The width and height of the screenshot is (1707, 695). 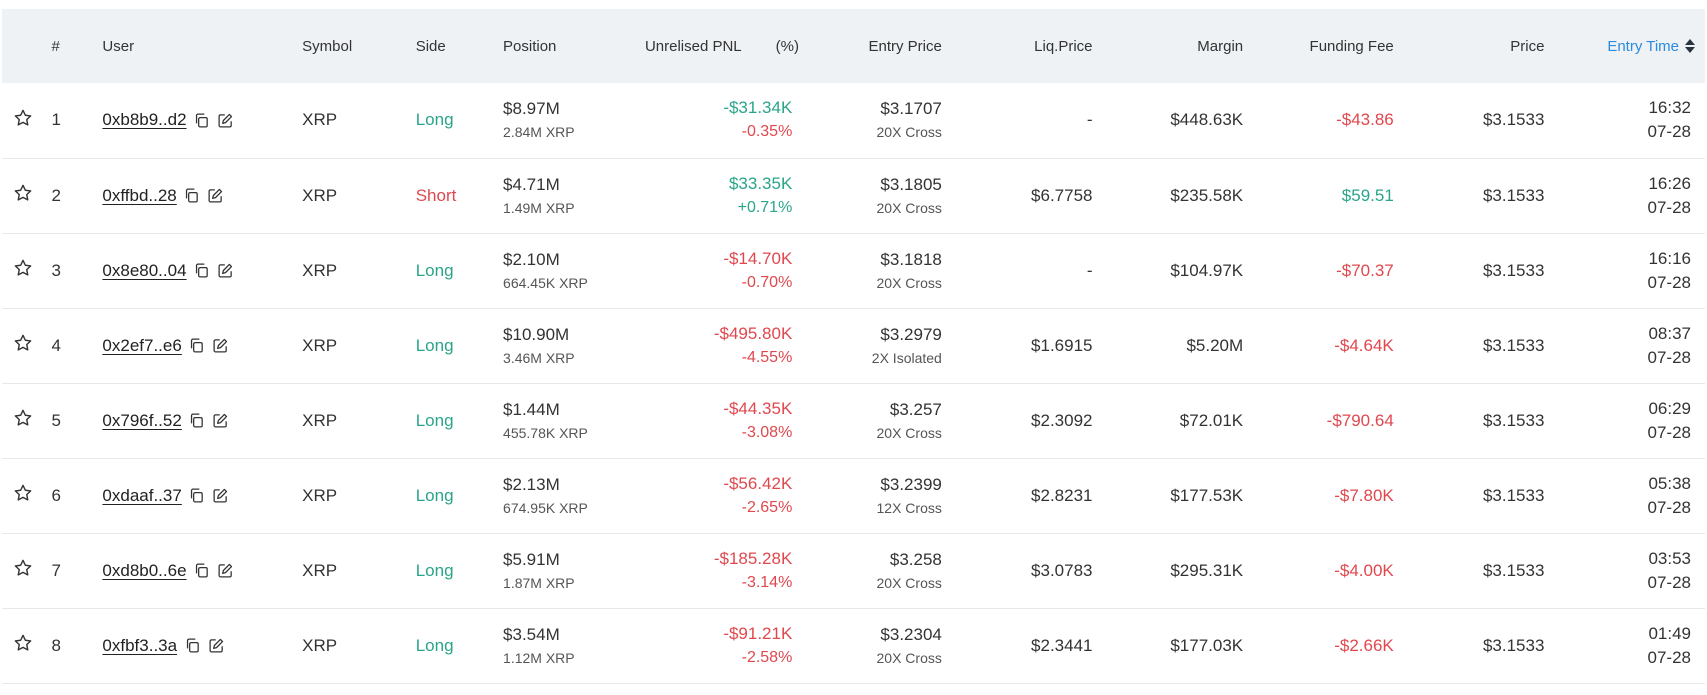 What do you see at coordinates (56, 195) in the screenshot?
I see `rank-cell: 2` at bounding box center [56, 195].